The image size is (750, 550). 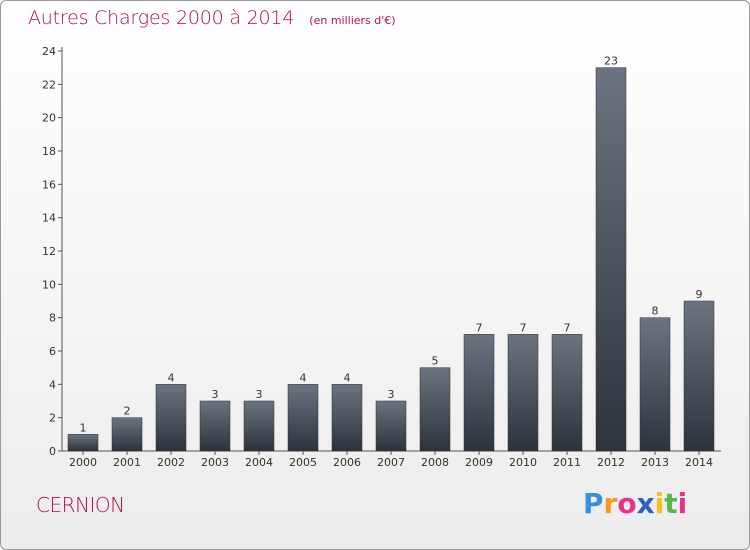 What do you see at coordinates (171, 462) in the screenshot?
I see `x-tick-label: 2002` at bounding box center [171, 462].